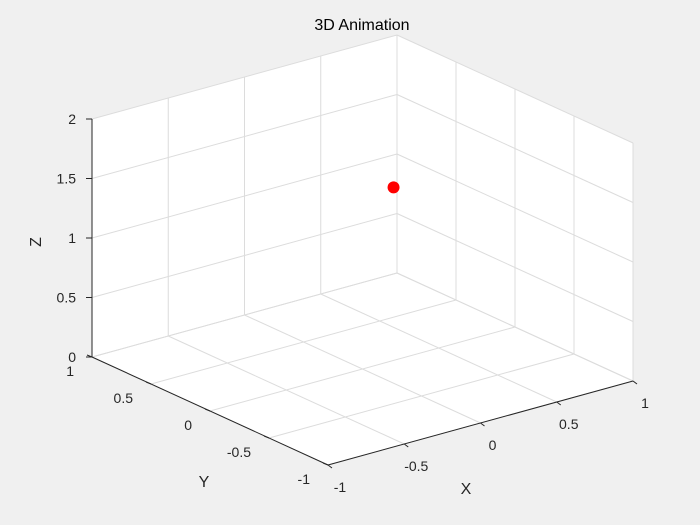 The image size is (700, 525). Describe the element at coordinates (340, 487) in the screenshot. I see `x-tick-label: -1` at that location.